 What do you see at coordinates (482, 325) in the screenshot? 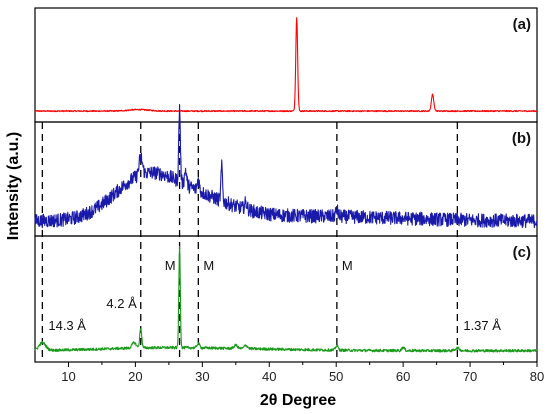
I see `annotation-label: 1.37 Å` at bounding box center [482, 325].